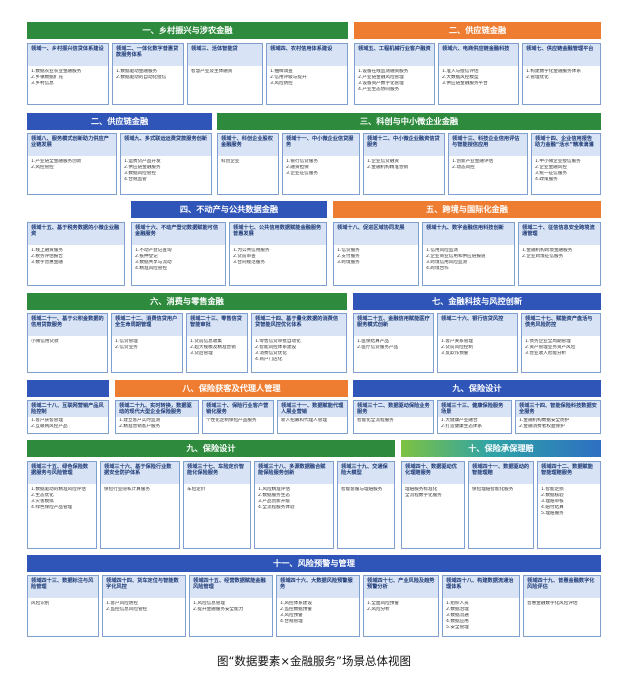 The height and width of the screenshot is (686, 628). What do you see at coordinates (459, 420) in the screenshot?
I see `domain-card-item: 1.大健康产业融合` at bounding box center [459, 420].